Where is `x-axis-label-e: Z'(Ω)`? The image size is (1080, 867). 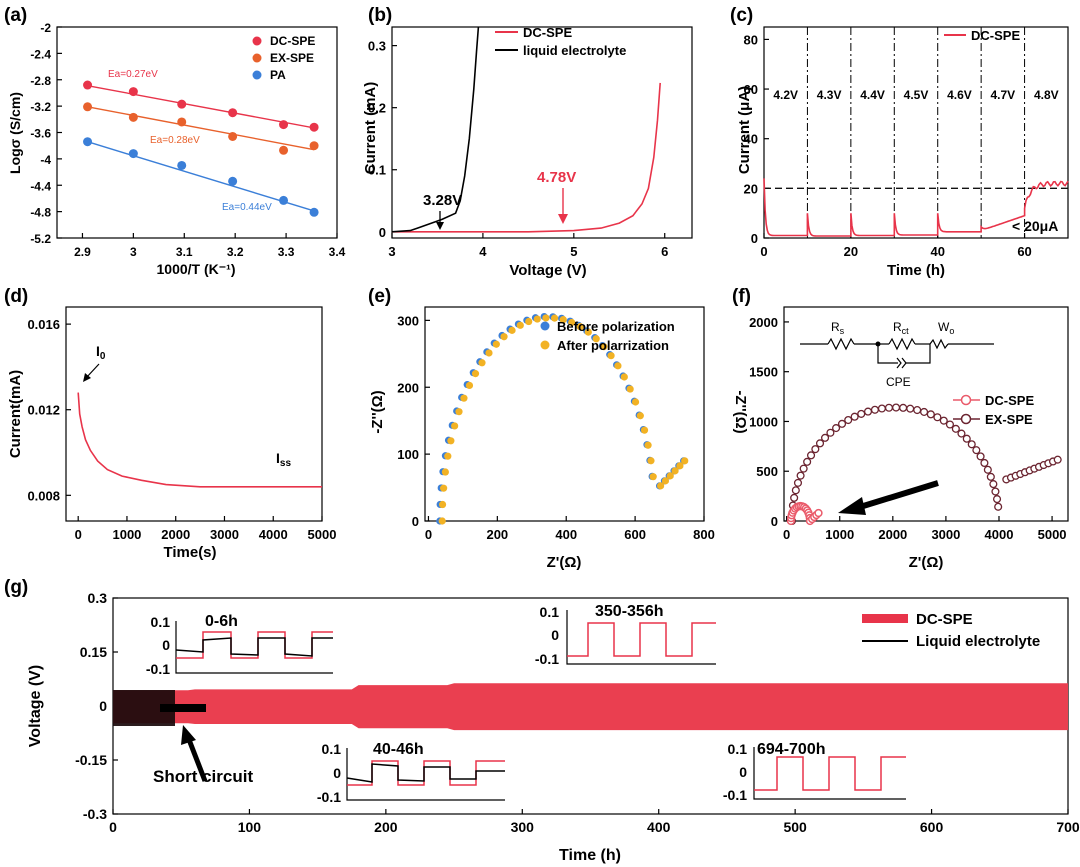 x-axis-label-e: Z'(Ω) is located at coordinates (564, 562).